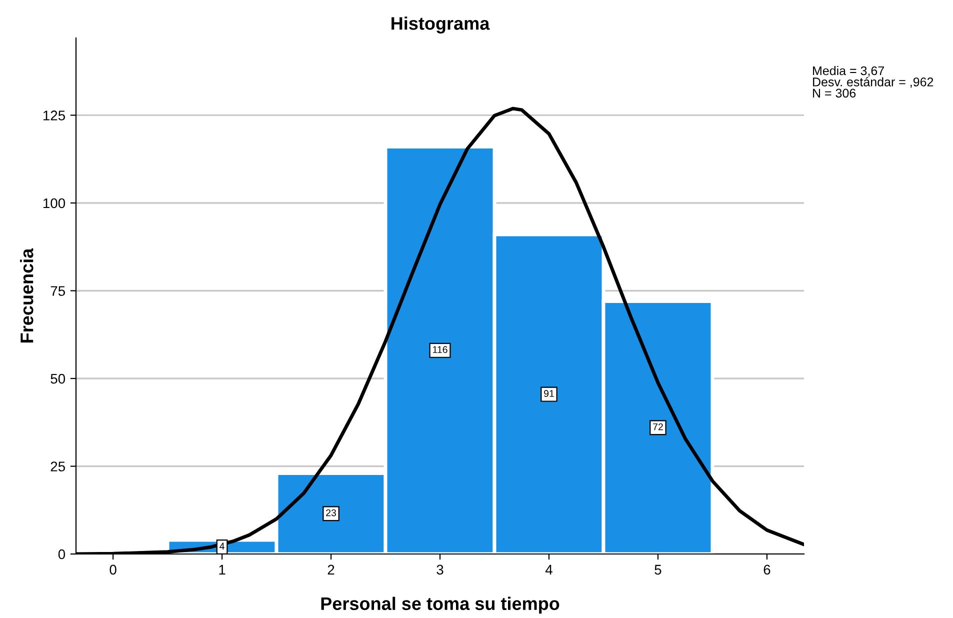 The width and height of the screenshot is (953, 618). Describe the element at coordinates (58, 379) in the screenshot. I see `y-tick-label: 50` at that location.